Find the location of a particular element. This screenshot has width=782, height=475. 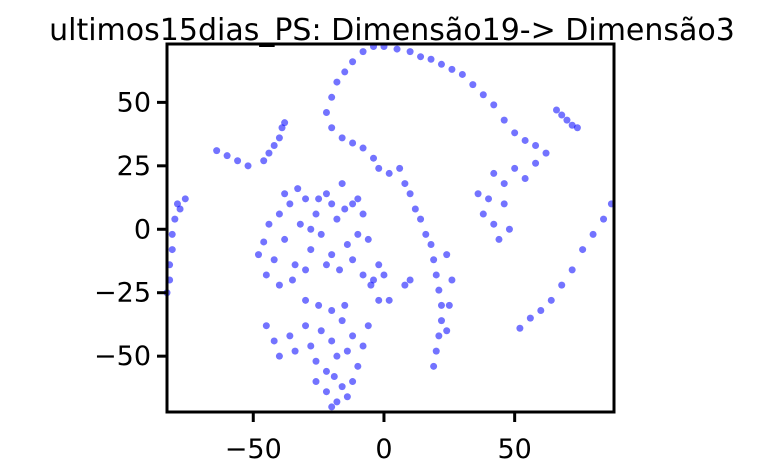

y-axis: 50 25 0 −25 −50 is located at coordinates (130, 229).